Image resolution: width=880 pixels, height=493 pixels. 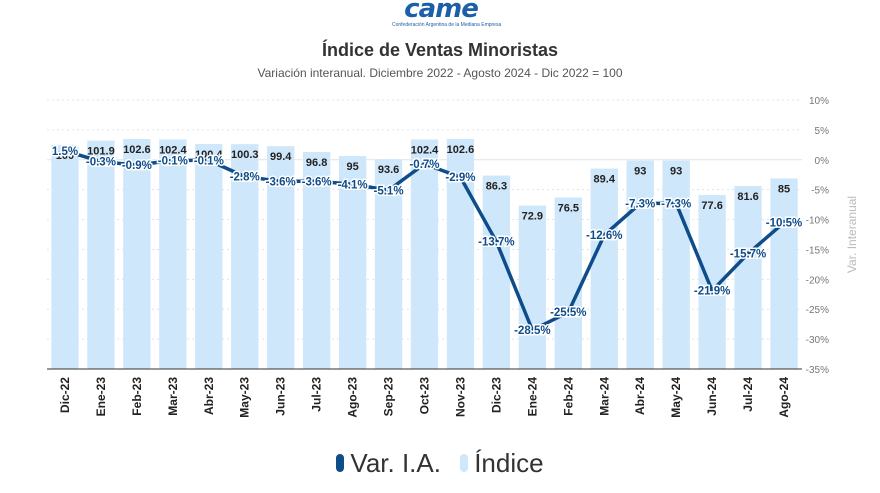 I want to click on line-value-label: -25.5%, so click(x=568, y=313).